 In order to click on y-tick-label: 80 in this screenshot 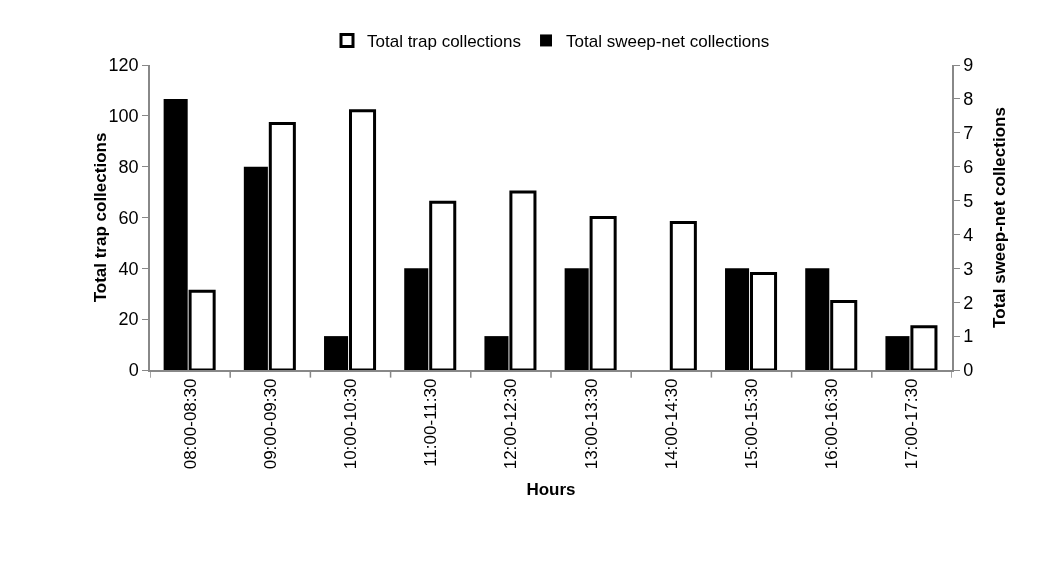, I will do `click(128, 166)`.